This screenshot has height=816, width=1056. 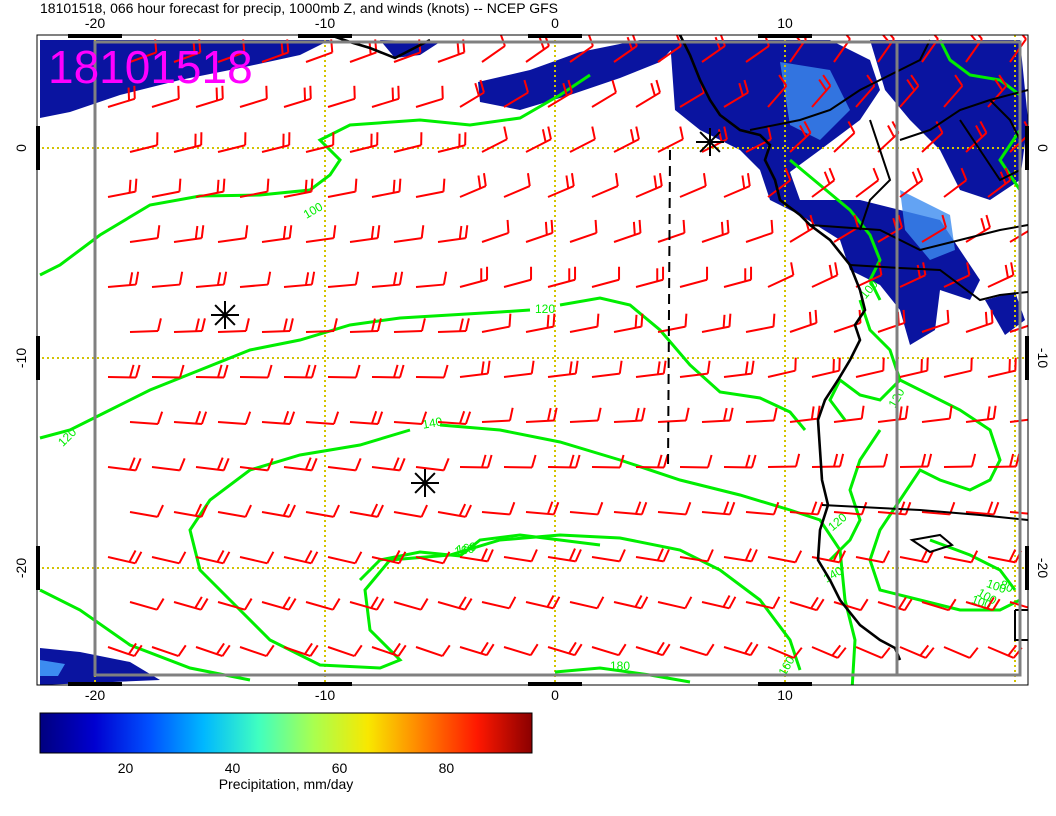 What do you see at coordinates (315, 175) in the screenshot?
I see `contour-100-north` at bounding box center [315, 175].